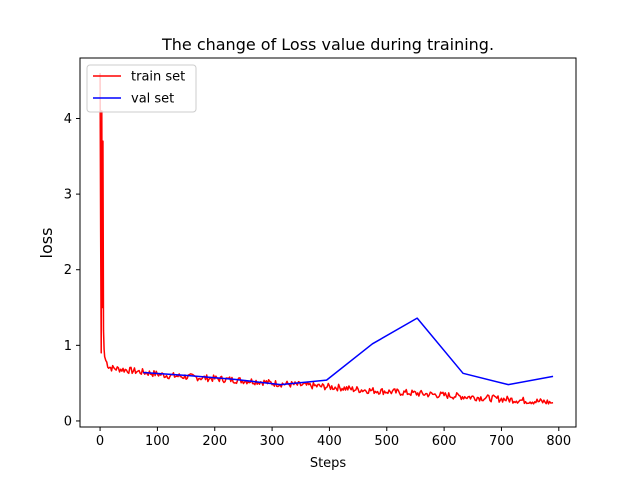 This screenshot has width=640, height=480. I want to click on legend: train set val set, so click(141, 88).